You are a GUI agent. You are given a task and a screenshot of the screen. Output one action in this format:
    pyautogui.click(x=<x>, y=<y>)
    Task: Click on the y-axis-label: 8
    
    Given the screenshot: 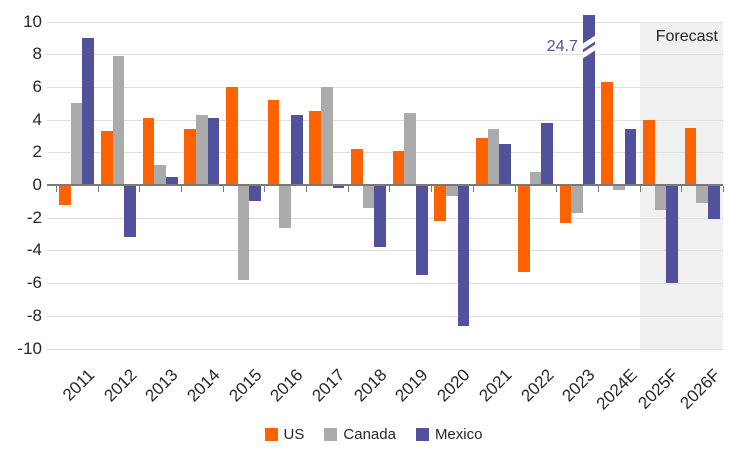 What is the action you would take?
    pyautogui.click(x=37, y=54)
    